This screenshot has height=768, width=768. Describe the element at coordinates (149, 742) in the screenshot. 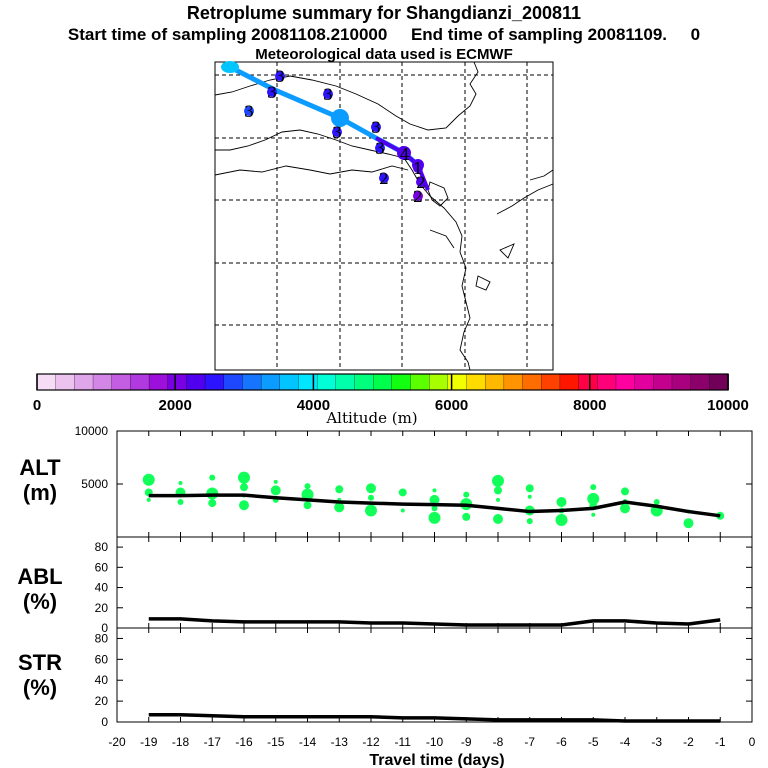

I see `x-tick-label: -19` at that location.